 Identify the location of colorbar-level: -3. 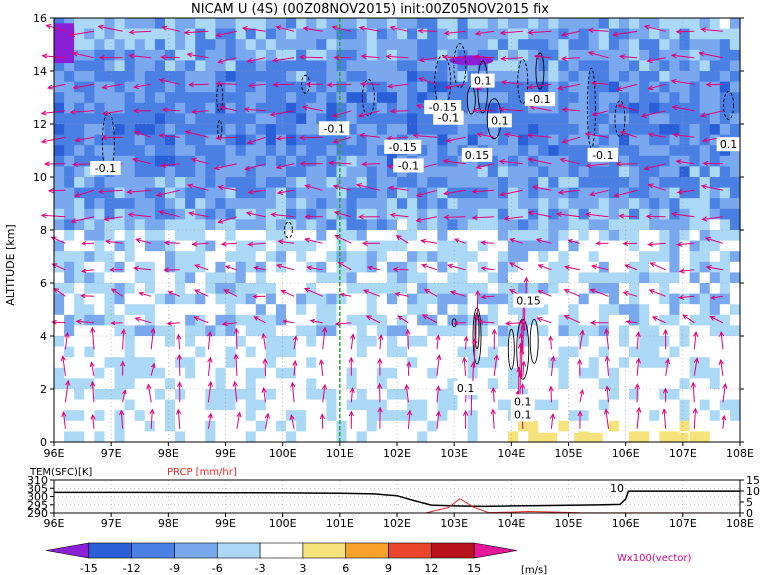
(260, 568).